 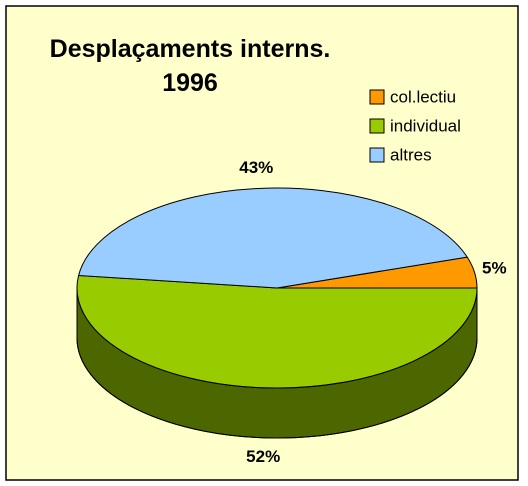 What do you see at coordinates (494, 268) in the screenshot?
I see `data-label: 5%` at bounding box center [494, 268].